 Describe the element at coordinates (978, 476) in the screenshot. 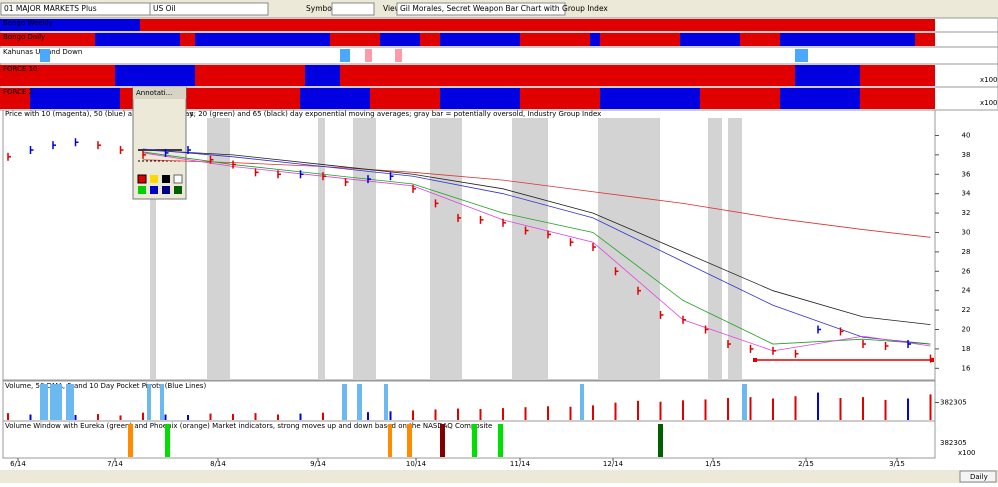

I see `period-button` at that location.